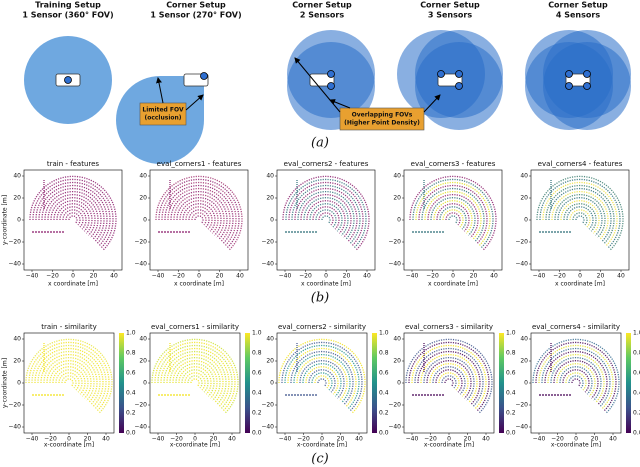  What do you see at coordinates (578, 15) in the screenshot?
I see `diagram-subtitle: 4 Sensors` at bounding box center [578, 15].